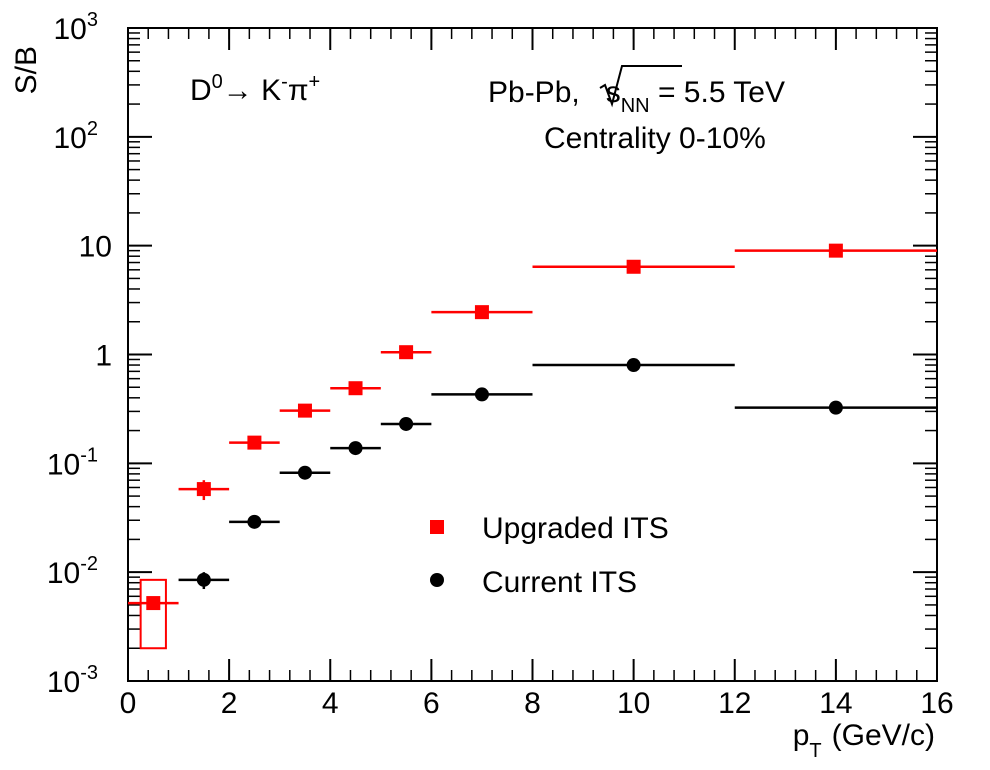 This screenshot has width=990, height=770. Describe the element at coordinates (298, 90) in the screenshot. I see `decay-pi: π` at that location.